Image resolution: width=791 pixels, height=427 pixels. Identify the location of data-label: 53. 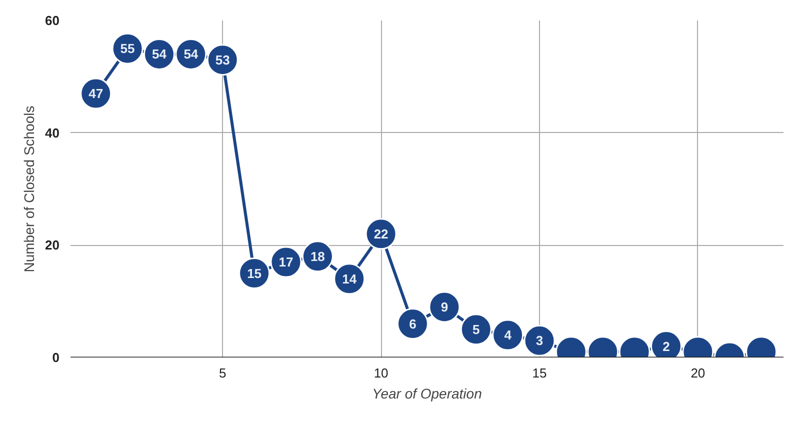
(222, 60).